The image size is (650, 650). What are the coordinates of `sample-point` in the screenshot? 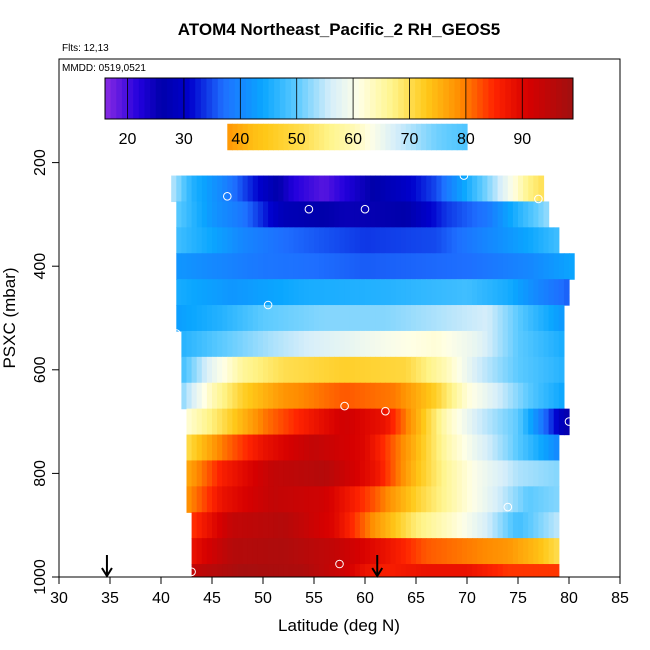 It's located at (227, 196).